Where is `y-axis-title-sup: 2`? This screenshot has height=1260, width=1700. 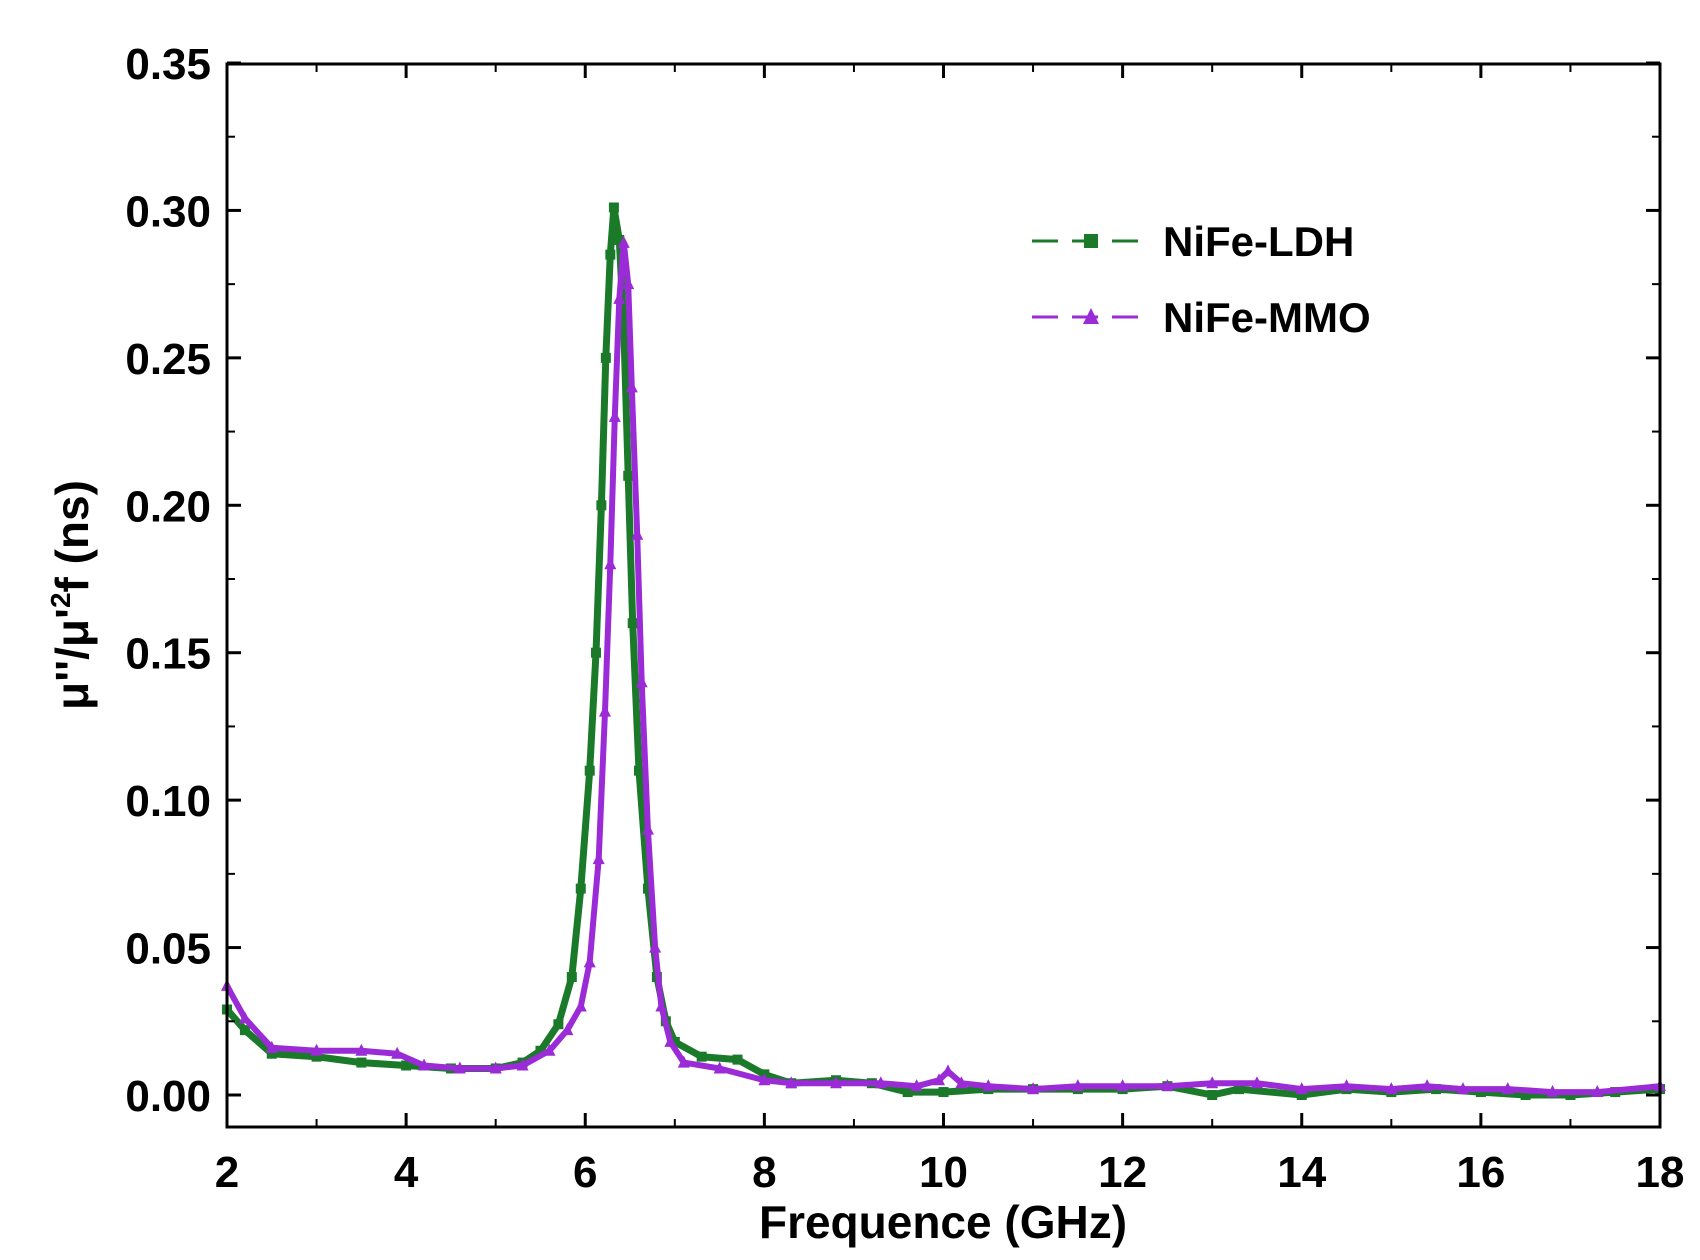
y-axis-title-sup: 2 is located at coordinates (60, 600).